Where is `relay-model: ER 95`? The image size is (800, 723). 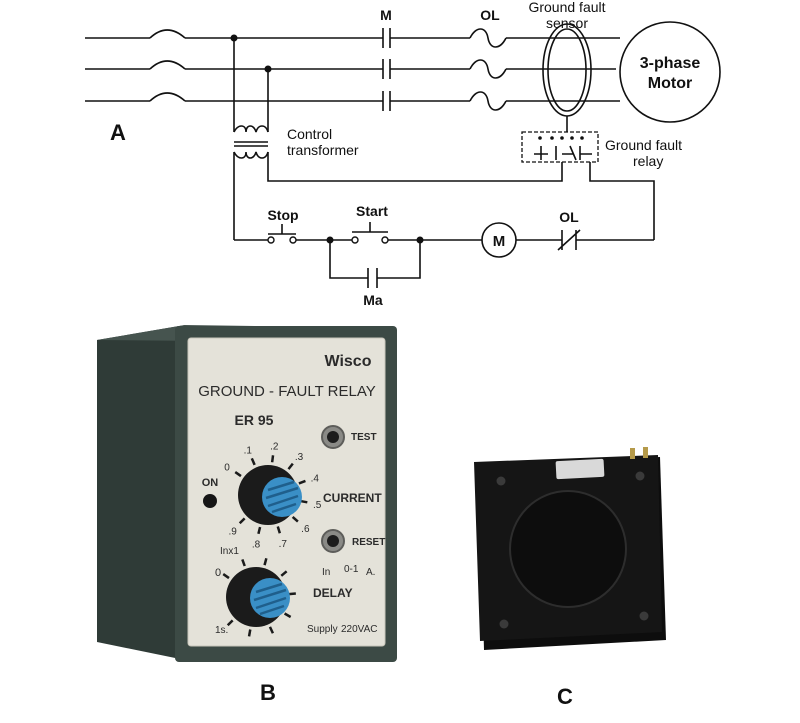 relay-model: ER 95 is located at coordinates (254, 420).